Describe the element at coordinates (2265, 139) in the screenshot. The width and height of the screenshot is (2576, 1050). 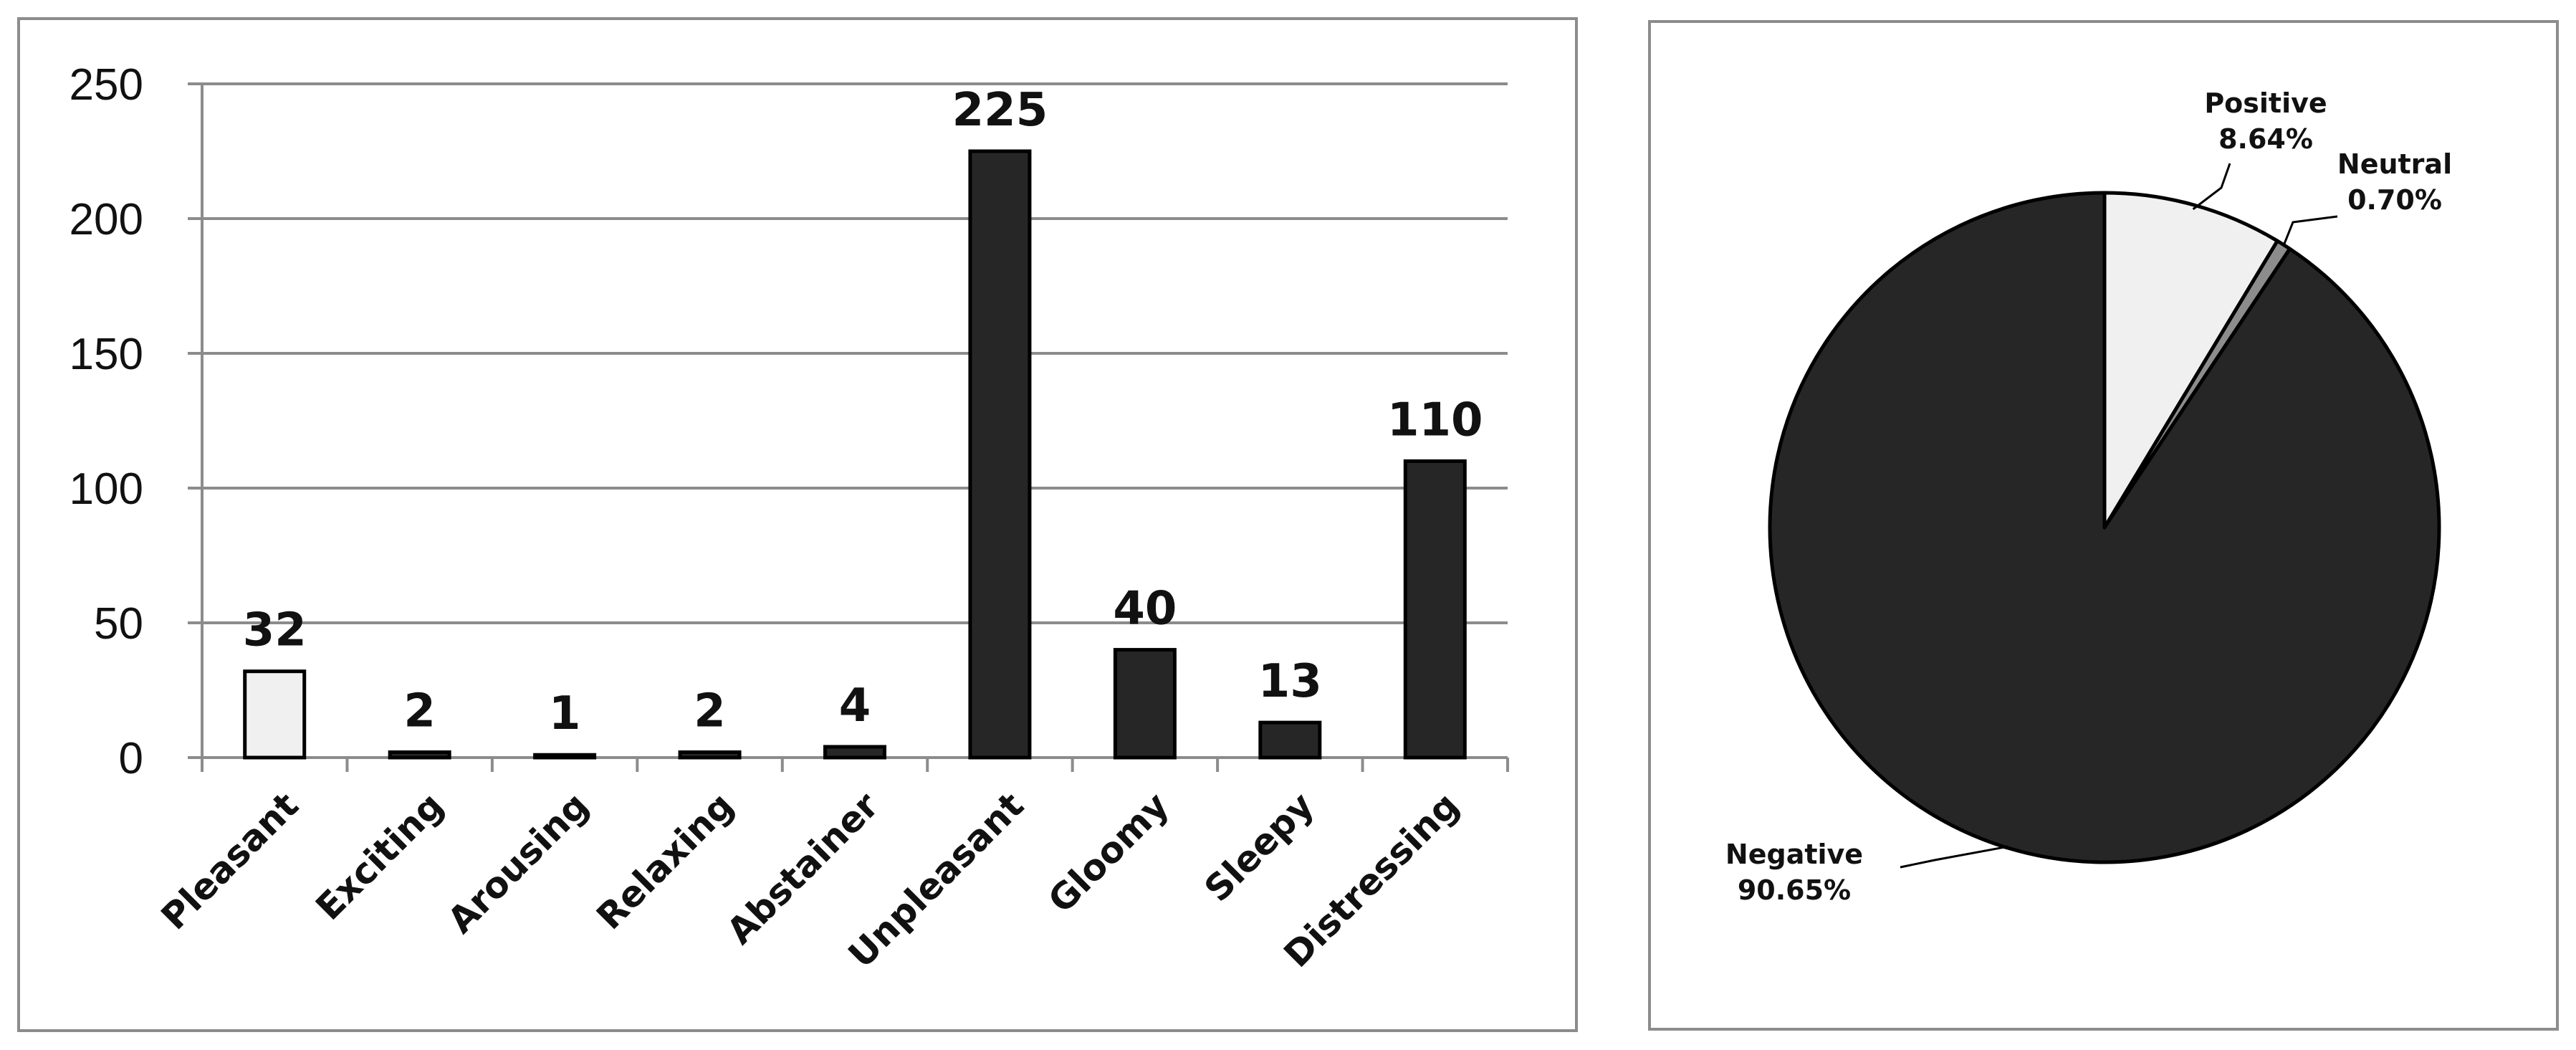
I see `pie-percent-positive: 8.64%` at that location.